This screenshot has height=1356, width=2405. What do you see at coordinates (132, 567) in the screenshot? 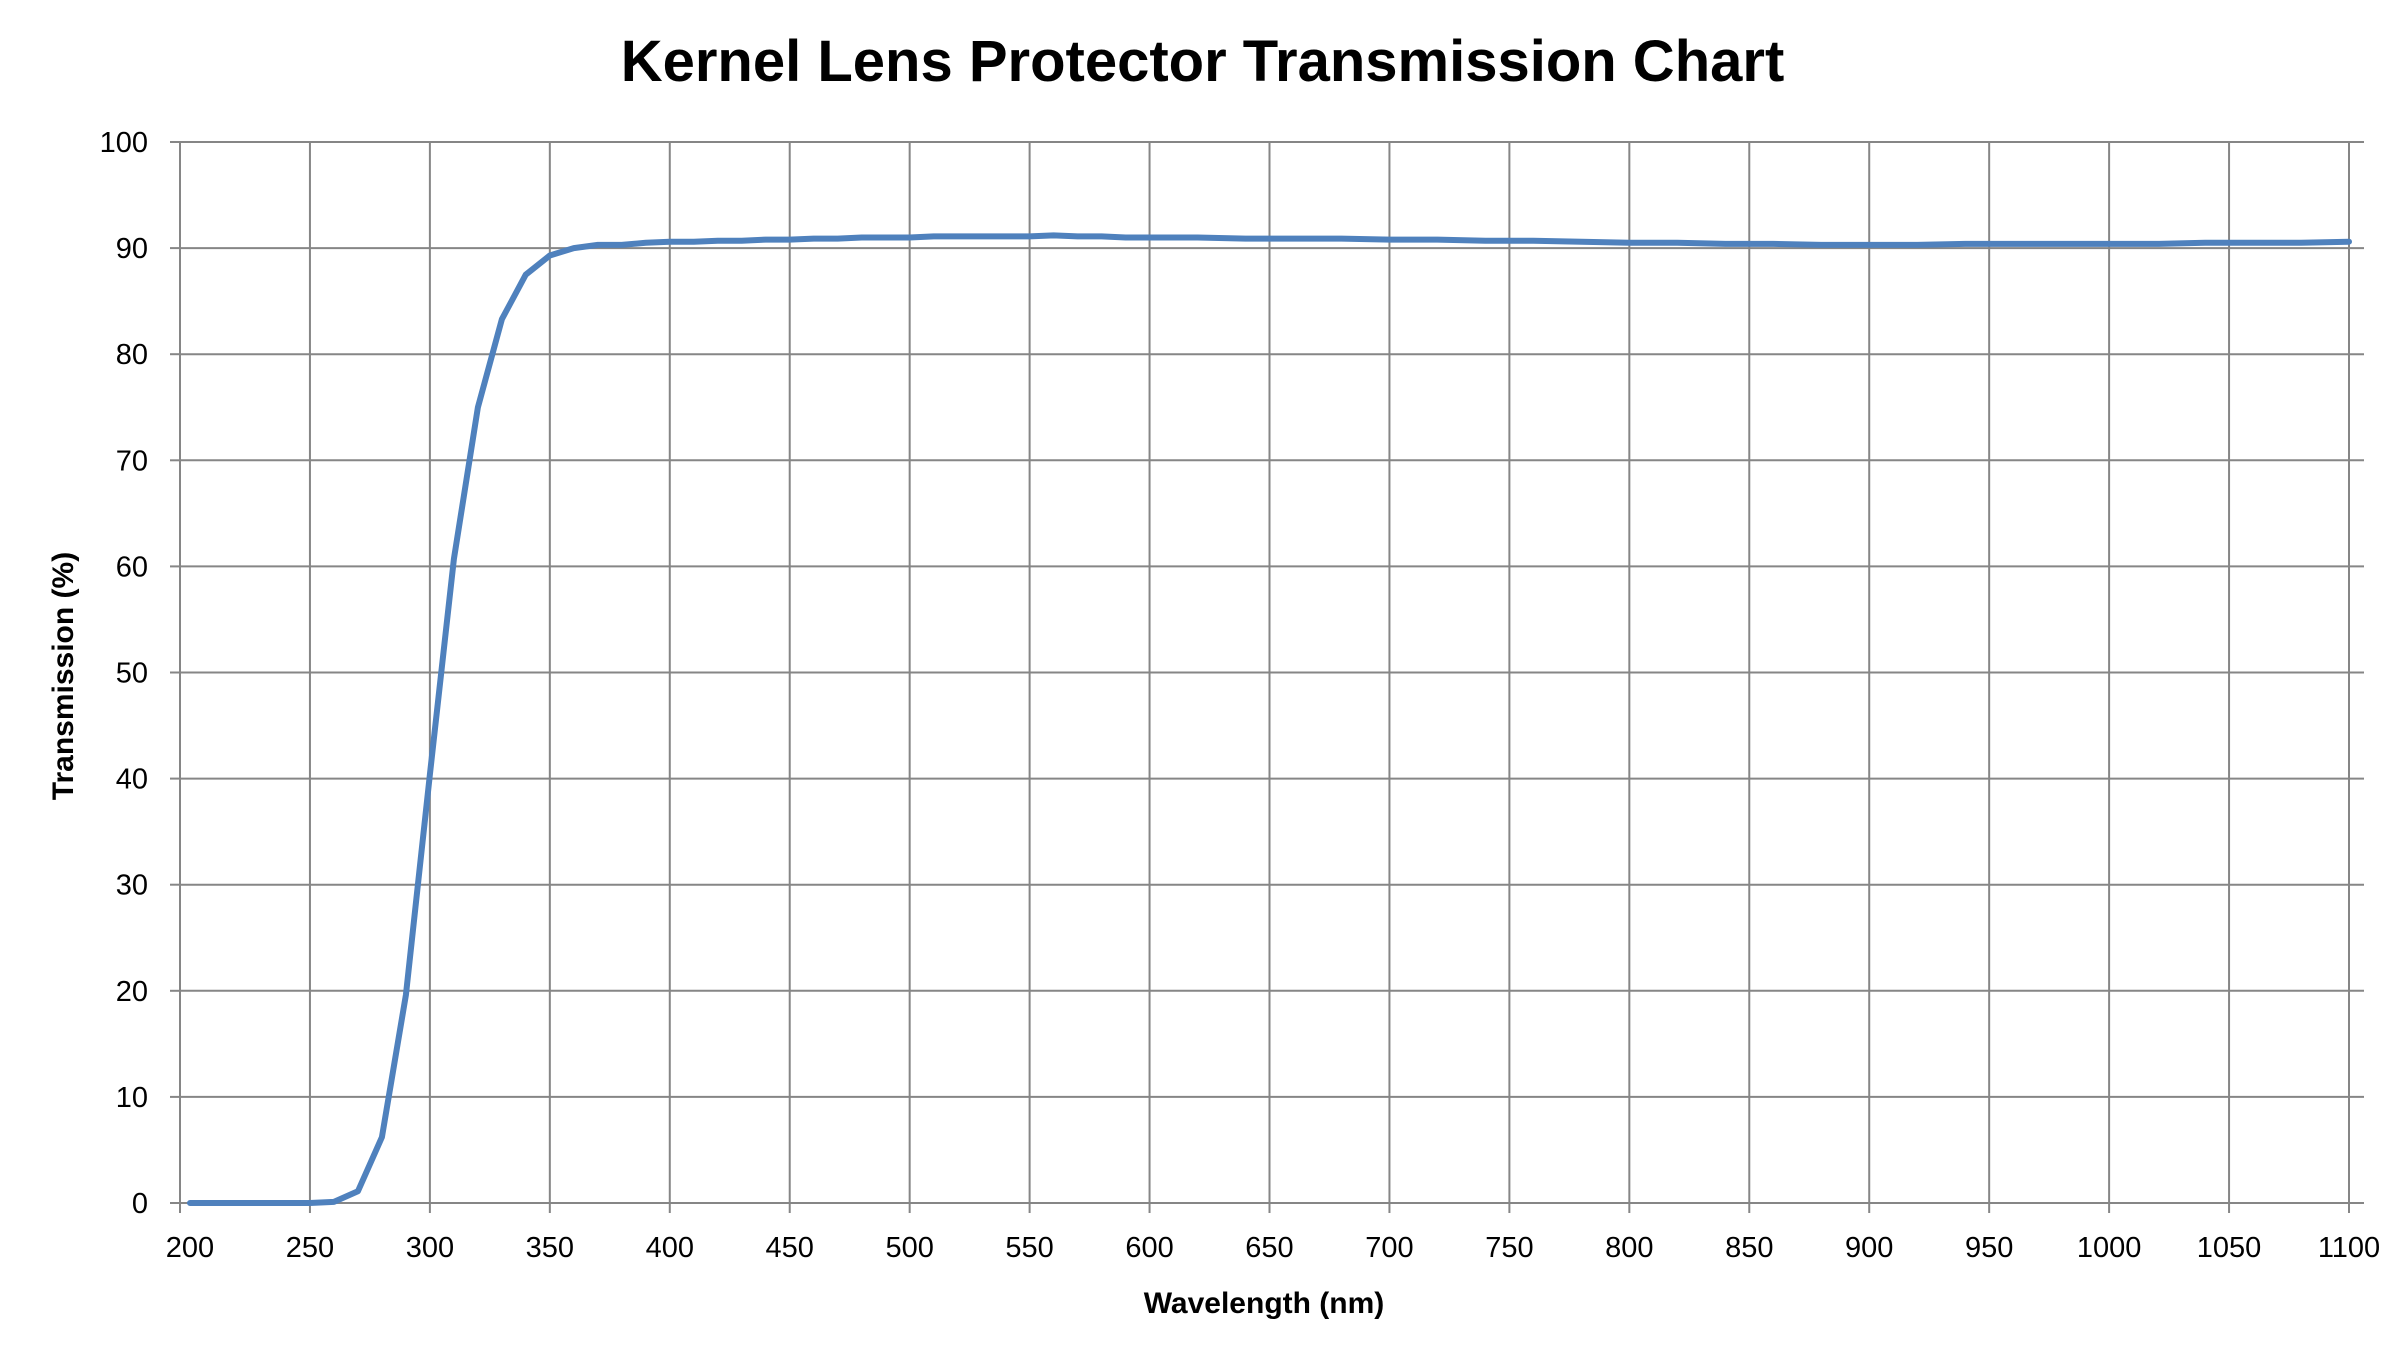
I see `y-tick-label-60: 60` at bounding box center [132, 567].